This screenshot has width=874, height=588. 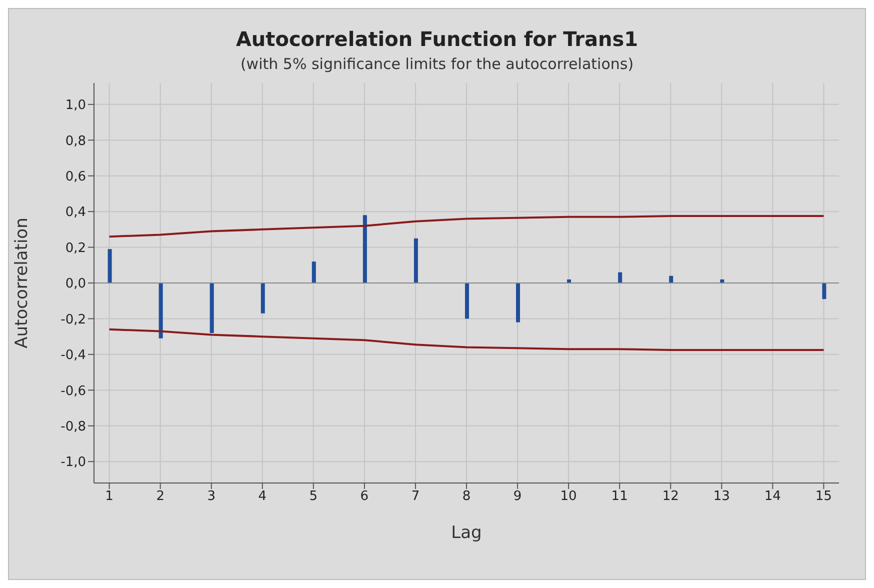 What do you see at coordinates (211, 496) in the screenshot?
I see `x-tick-label: 3` at bounding box center [211, 496].